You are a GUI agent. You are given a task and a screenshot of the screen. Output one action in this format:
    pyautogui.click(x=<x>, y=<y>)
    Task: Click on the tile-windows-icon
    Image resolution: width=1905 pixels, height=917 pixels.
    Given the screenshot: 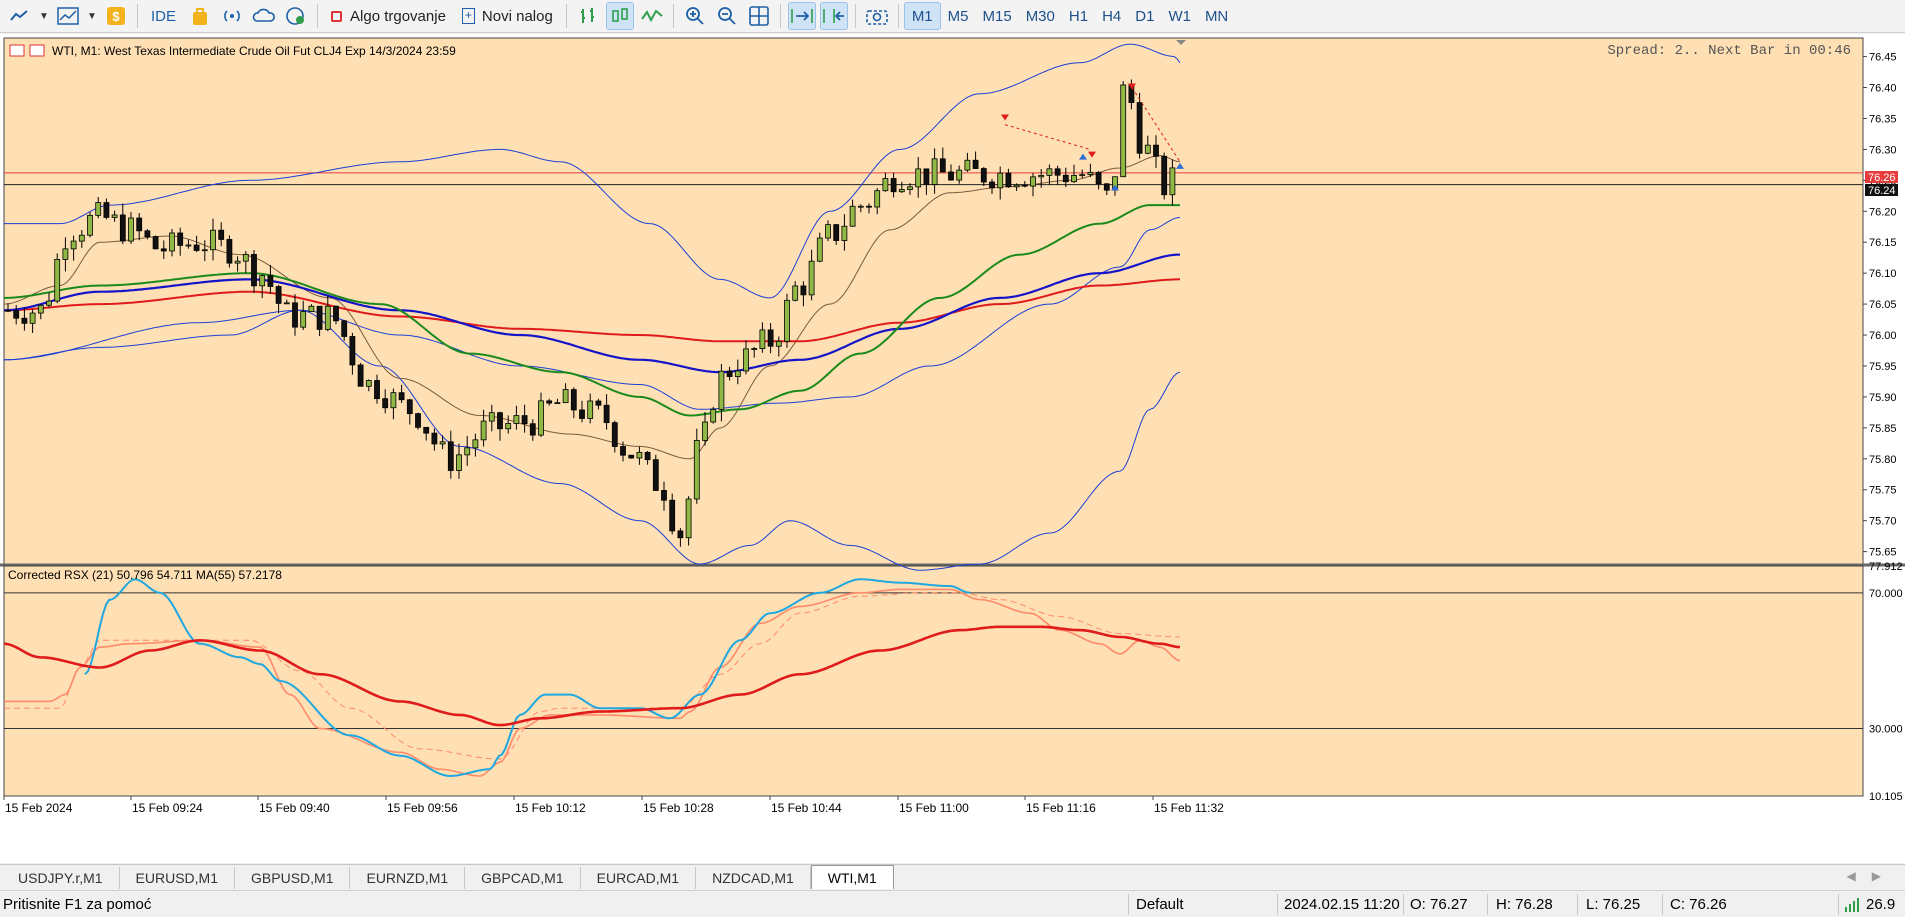 What is the action you would take?
    pyautogui.click(x=759, y=16)
    